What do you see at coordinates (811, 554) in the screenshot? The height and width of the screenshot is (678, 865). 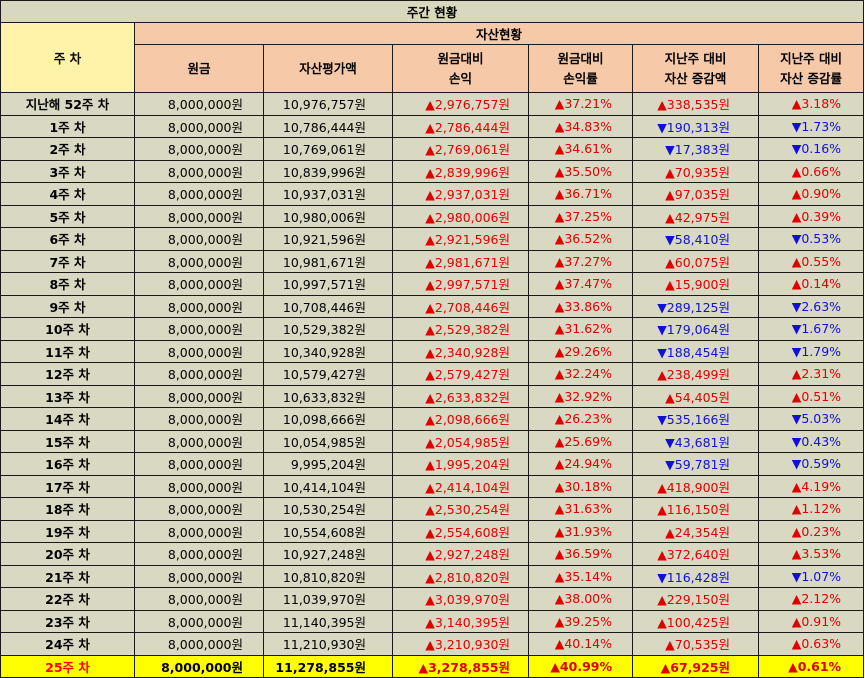 I see `weekly-change-rate-cell: ▲3.53%` at bounding box center [811, 554].